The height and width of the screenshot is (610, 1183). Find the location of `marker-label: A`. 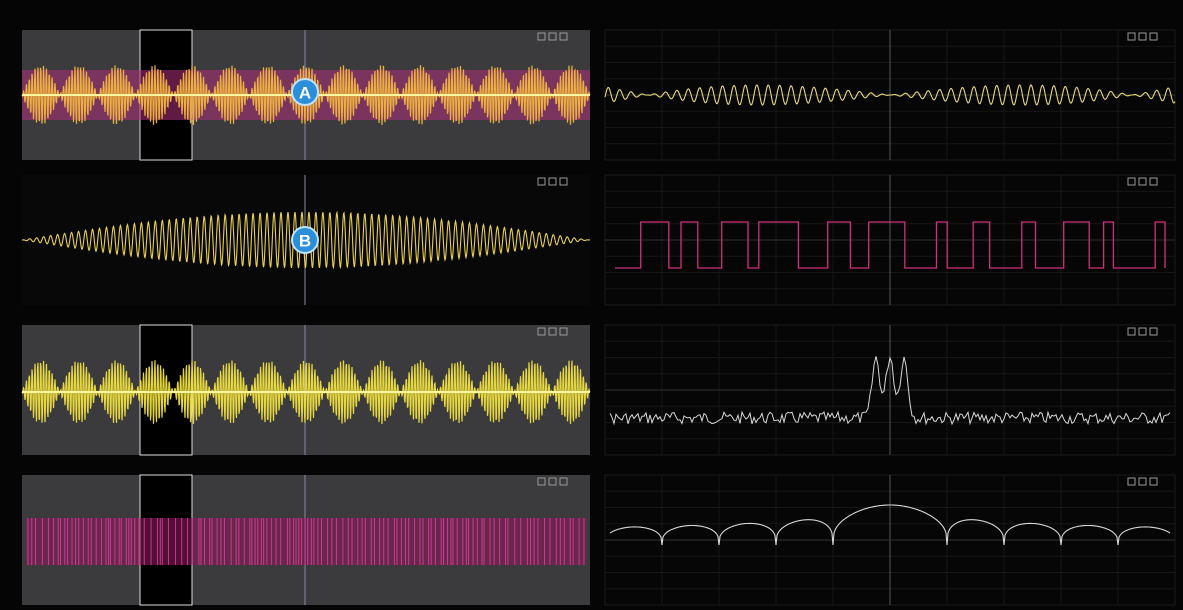

marker-label: A is located at coordinates (305, 93).